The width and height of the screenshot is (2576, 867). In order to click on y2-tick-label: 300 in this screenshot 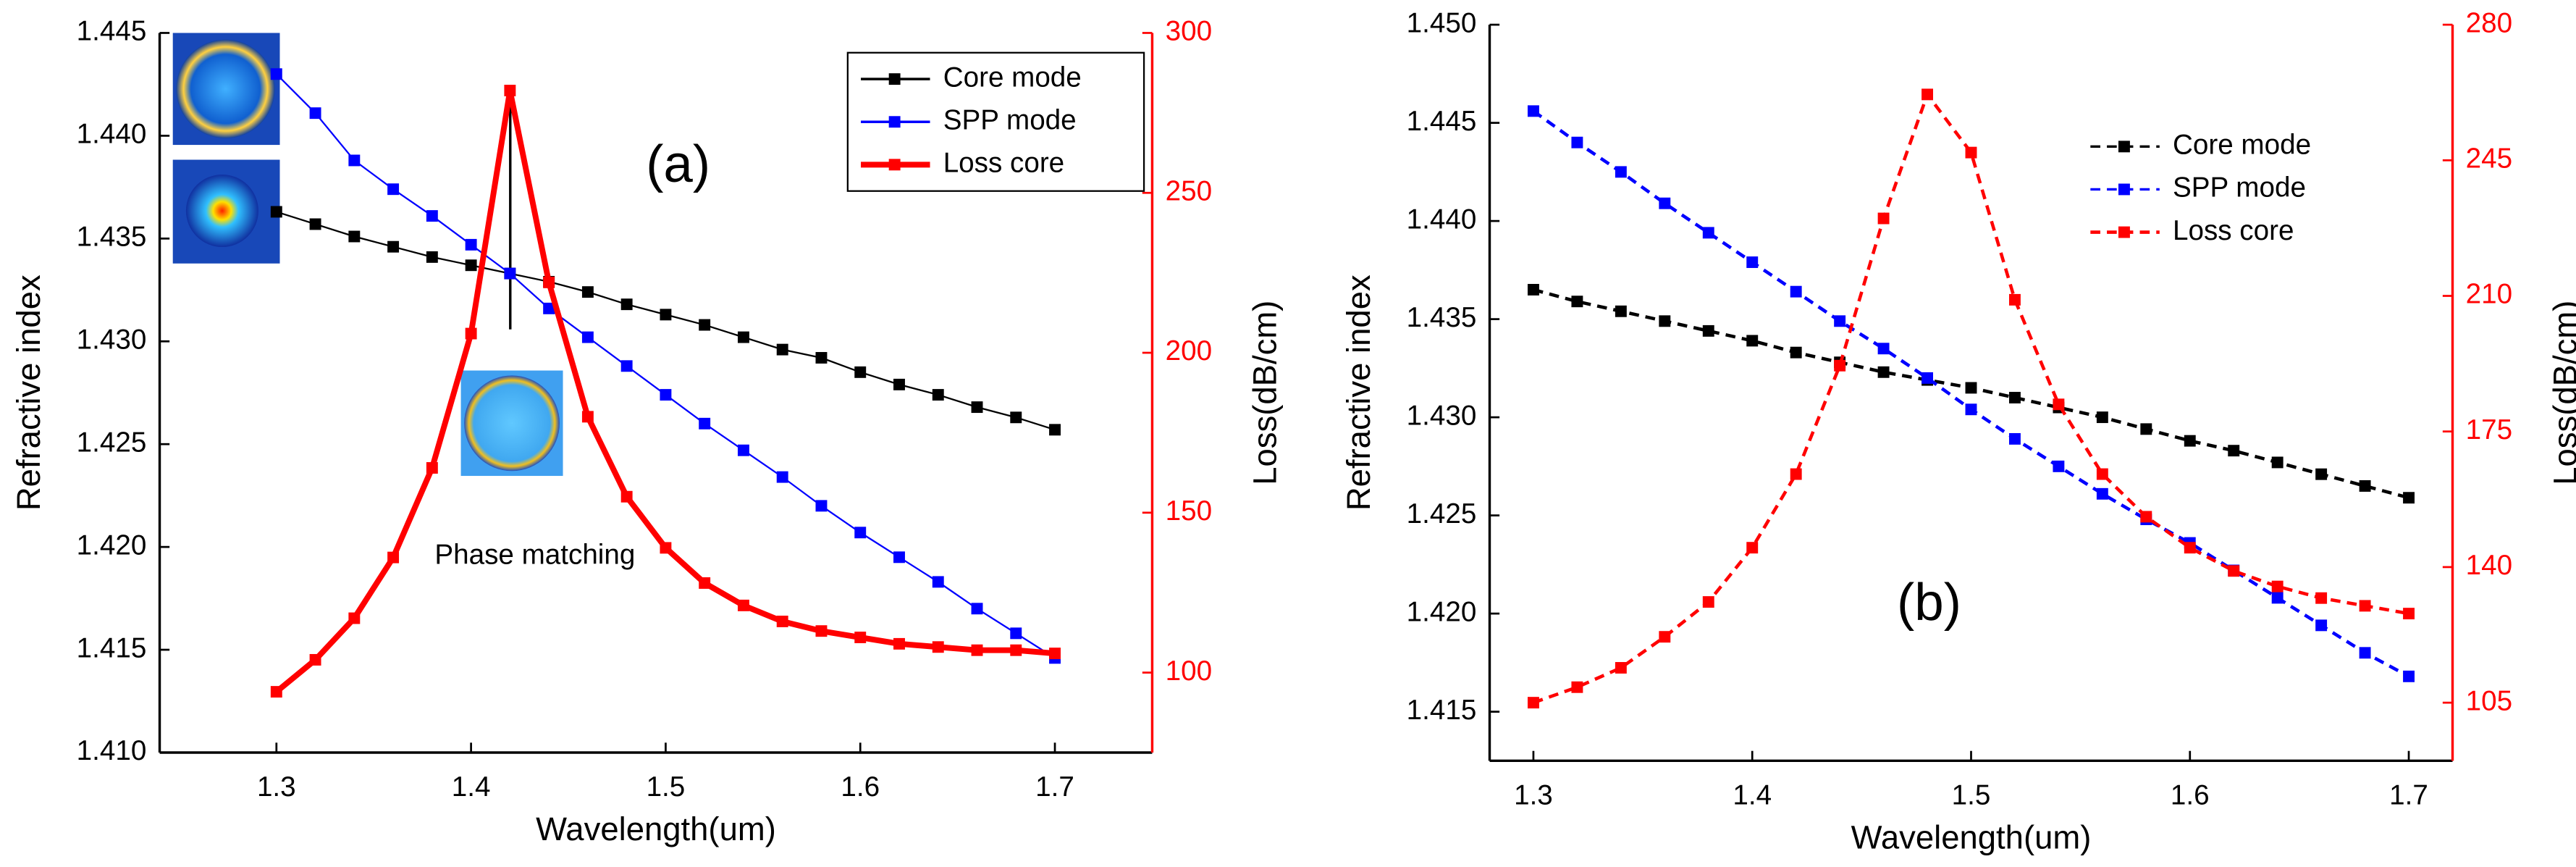, I will do `click(1189, 32)`.